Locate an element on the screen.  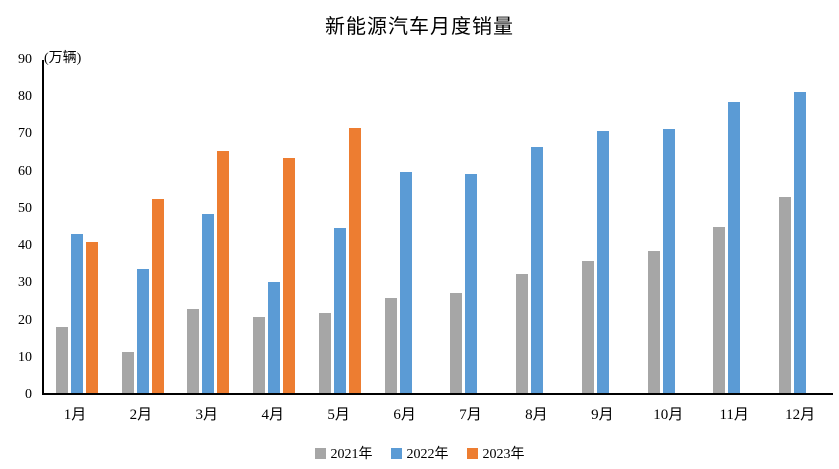
x-axis-label: 8月 is located at coordinates (536, 415).